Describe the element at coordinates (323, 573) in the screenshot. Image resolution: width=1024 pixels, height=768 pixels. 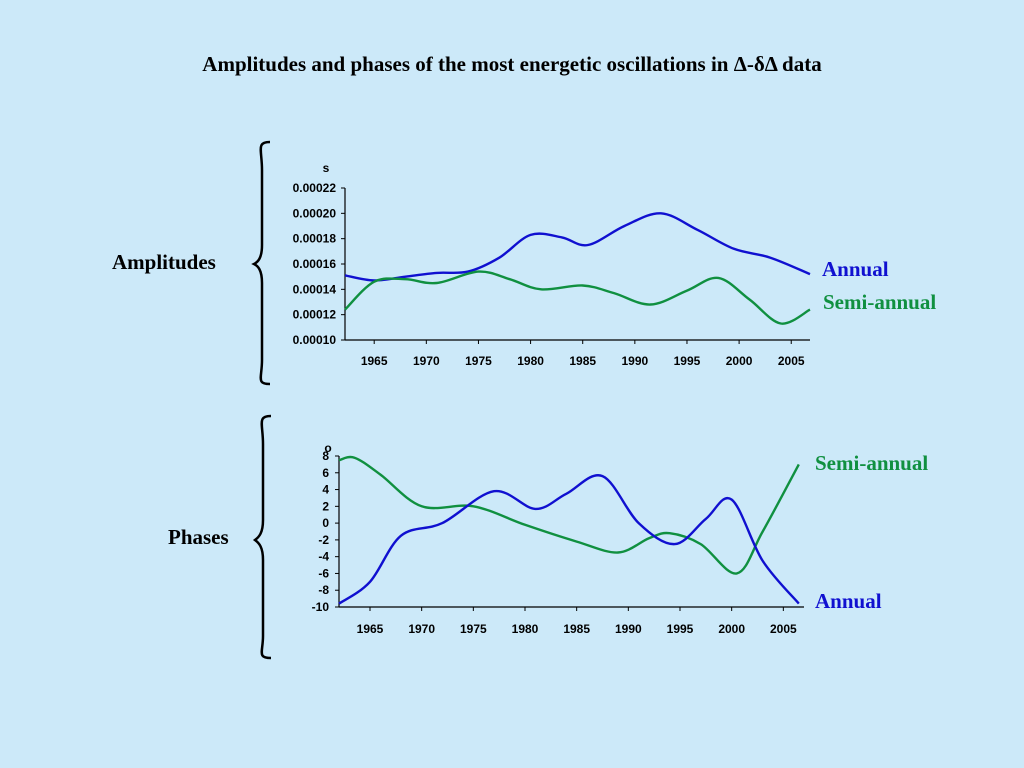
I see `phase-y-tick-label: -6` at that location.